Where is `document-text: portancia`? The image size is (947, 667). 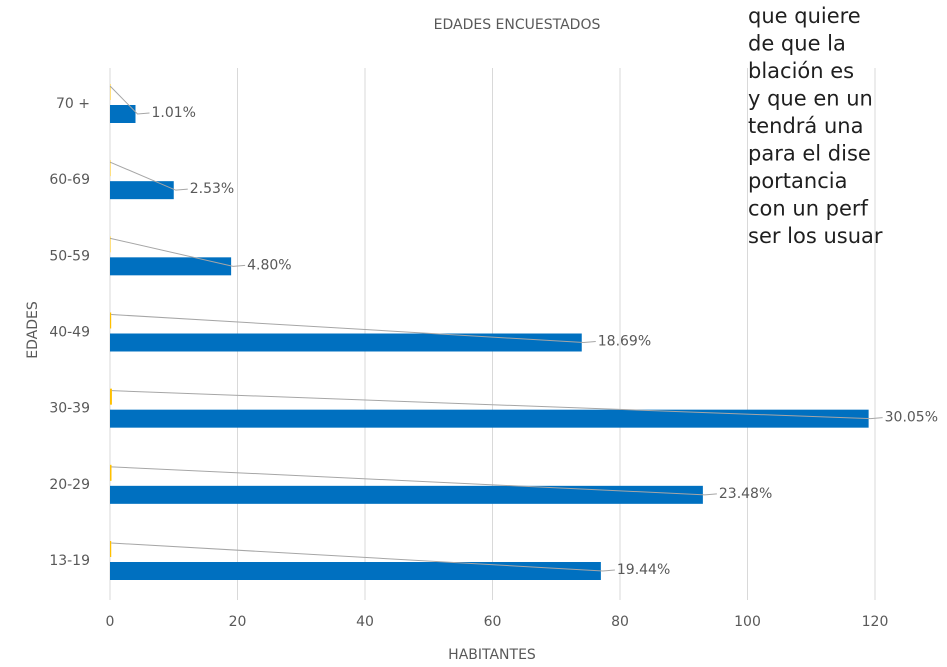
document-text: portancia is located at coordinates (797, 181).